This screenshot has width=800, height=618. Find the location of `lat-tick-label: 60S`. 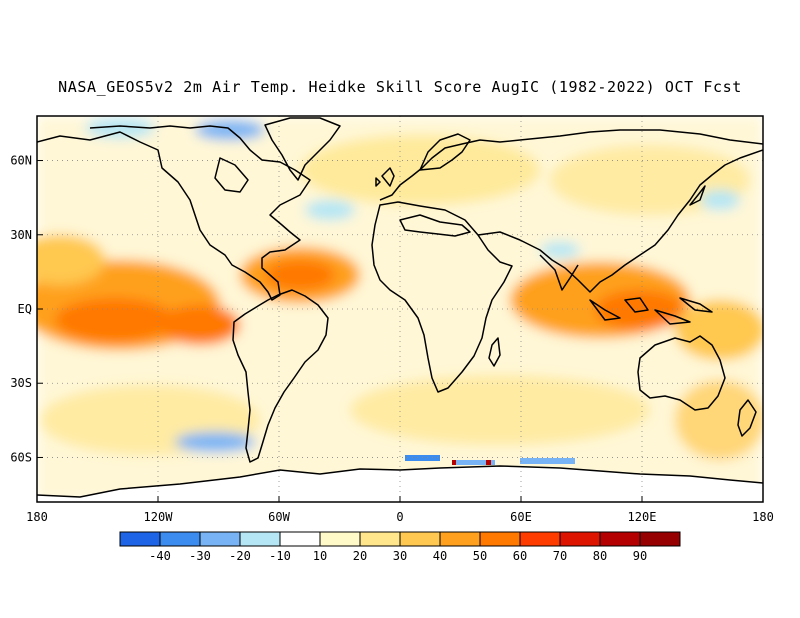

lat-tick-label: 60S is located at coordinates (21, 457).